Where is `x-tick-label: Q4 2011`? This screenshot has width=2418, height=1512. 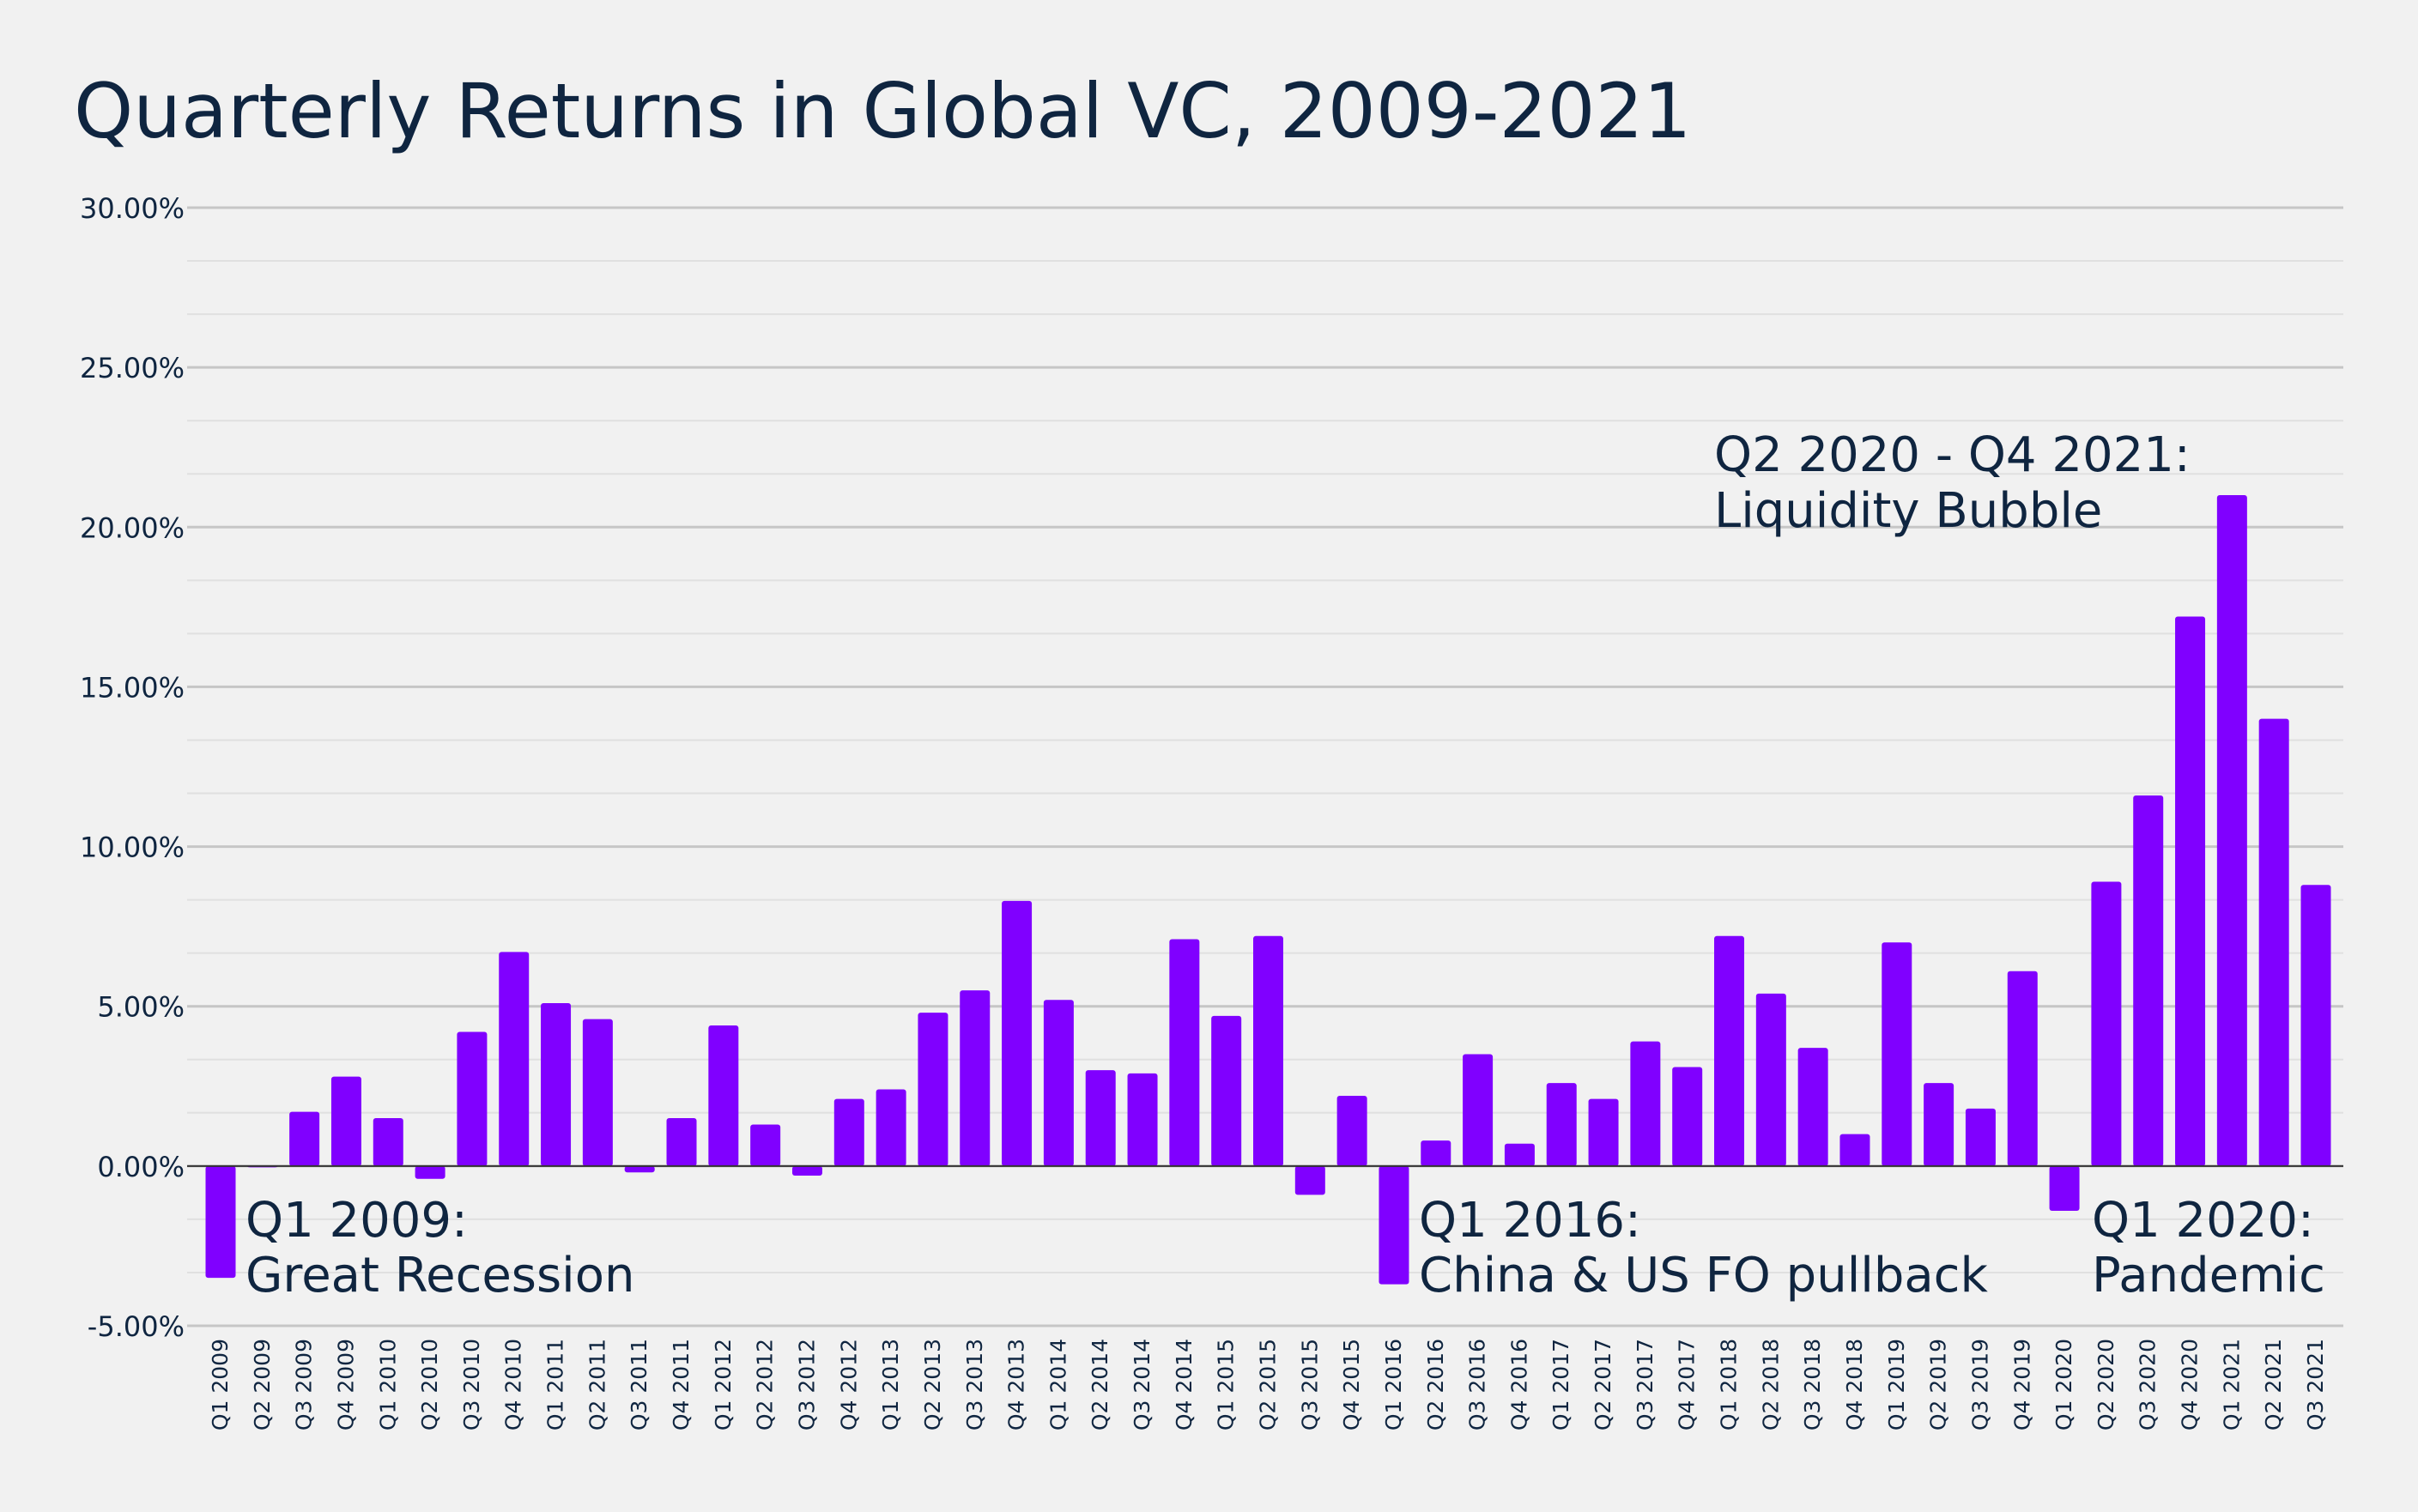
x-tick-label: Q4 2011 is located at coordinates (681, 1384).